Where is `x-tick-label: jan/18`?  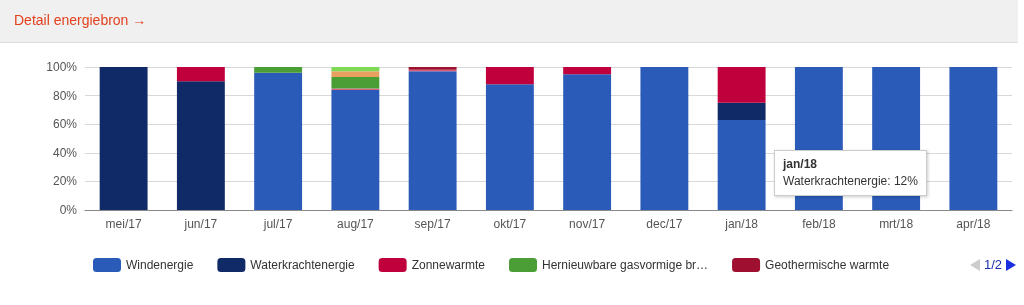 x-tick-label: jan/18 is located at coordinates (741, 224).